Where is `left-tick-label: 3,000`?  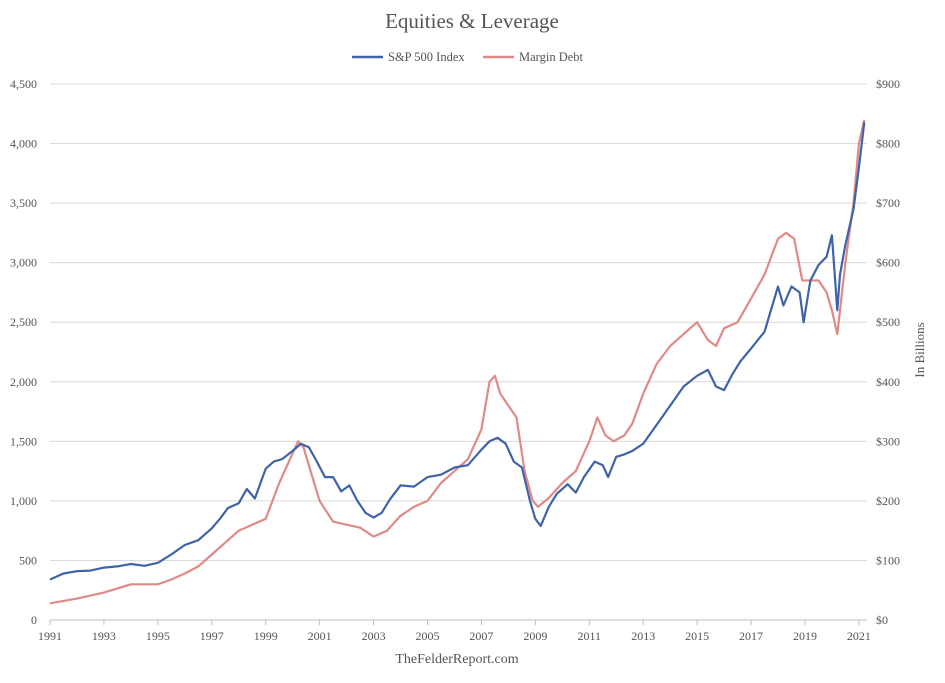
left-tick-label: 3,000 is located at coordinates (23, 263).